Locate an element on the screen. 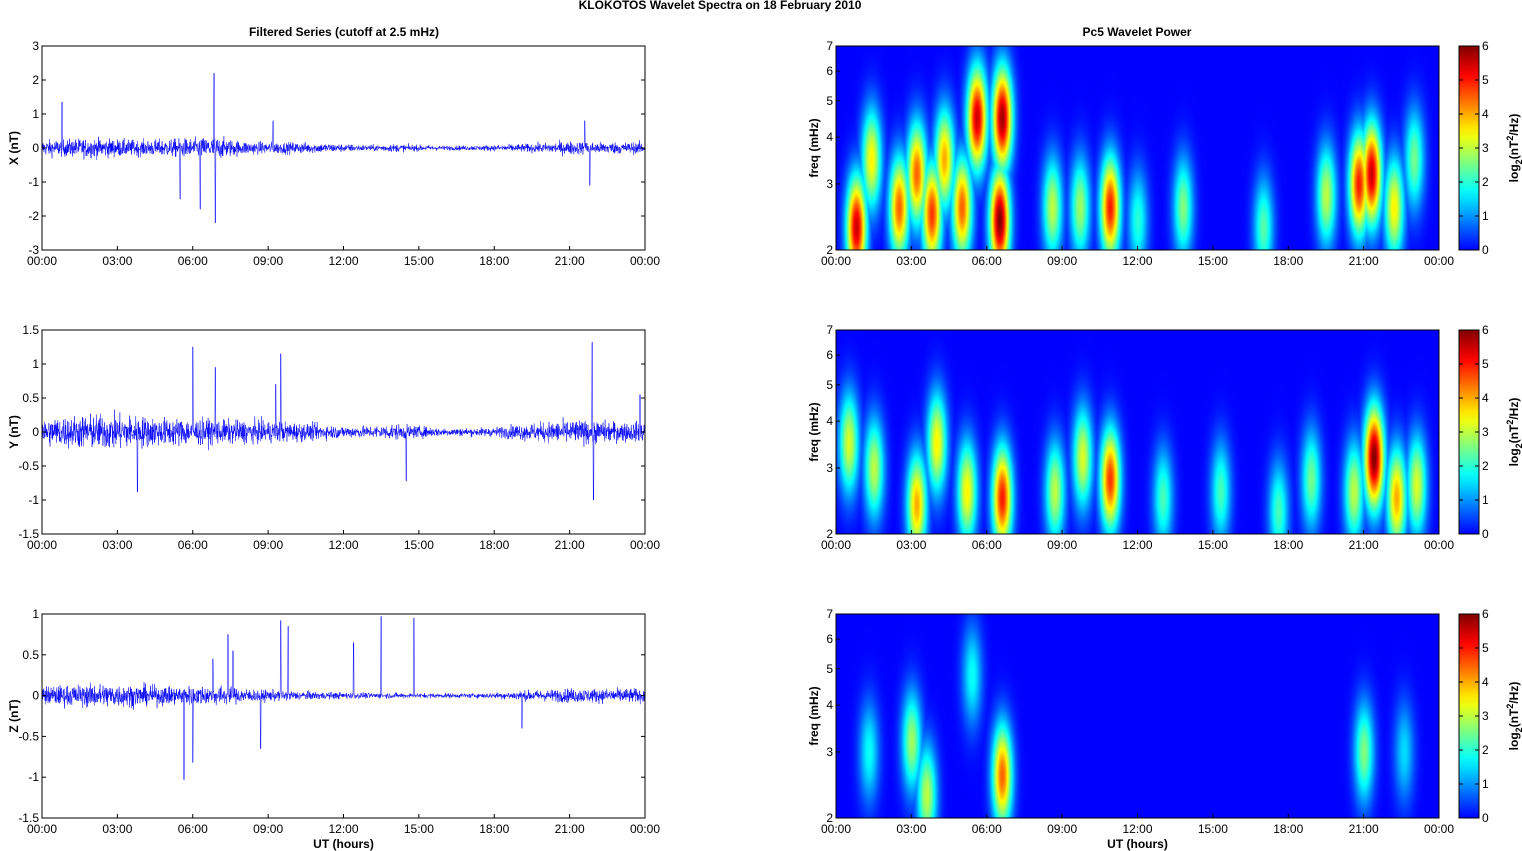 The height and width of the screenshot is (851, 1522). series-z-ytick-label: 0 is located at coordinates (35, 696).